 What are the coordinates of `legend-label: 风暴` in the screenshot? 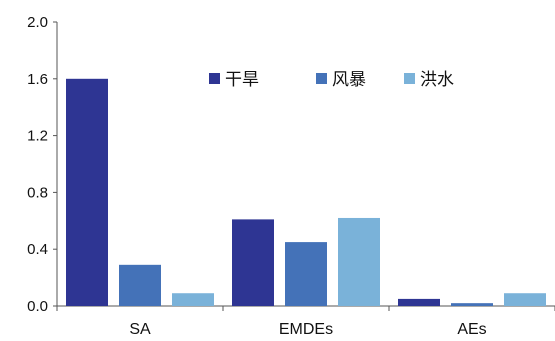 It's located at (349, 79).